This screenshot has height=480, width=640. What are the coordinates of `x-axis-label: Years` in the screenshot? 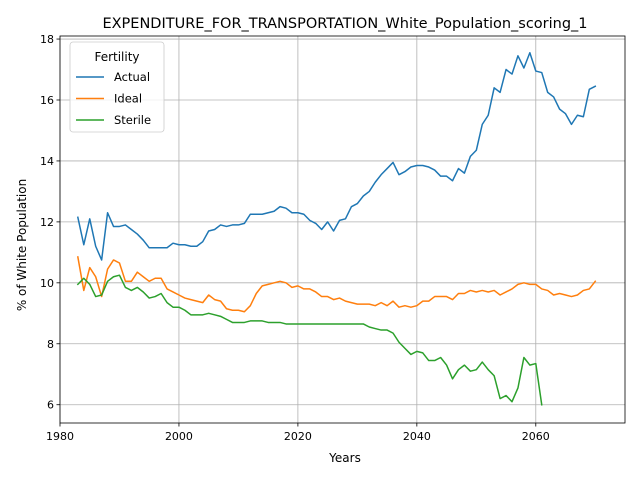 It's located at (344, 458).